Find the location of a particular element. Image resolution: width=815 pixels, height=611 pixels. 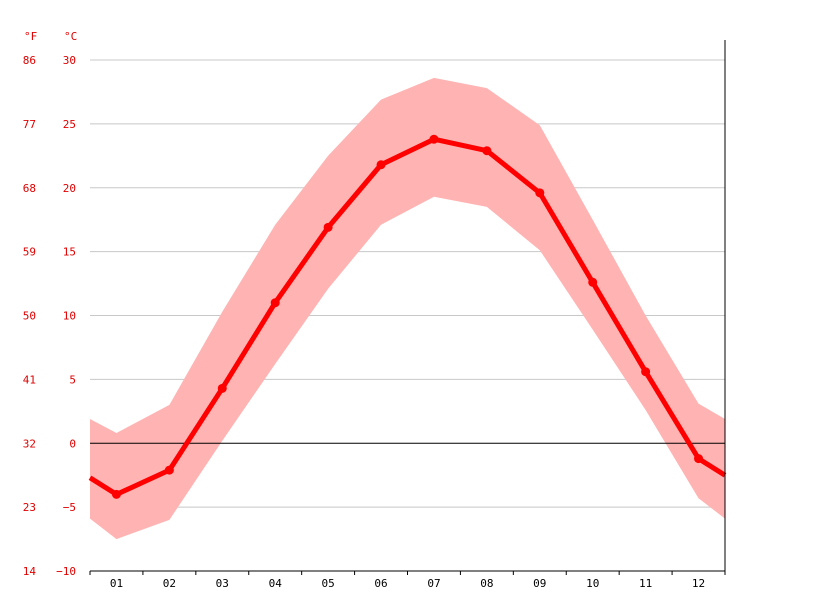

x-tick-label: 04 is located at coordinates (276, 583).